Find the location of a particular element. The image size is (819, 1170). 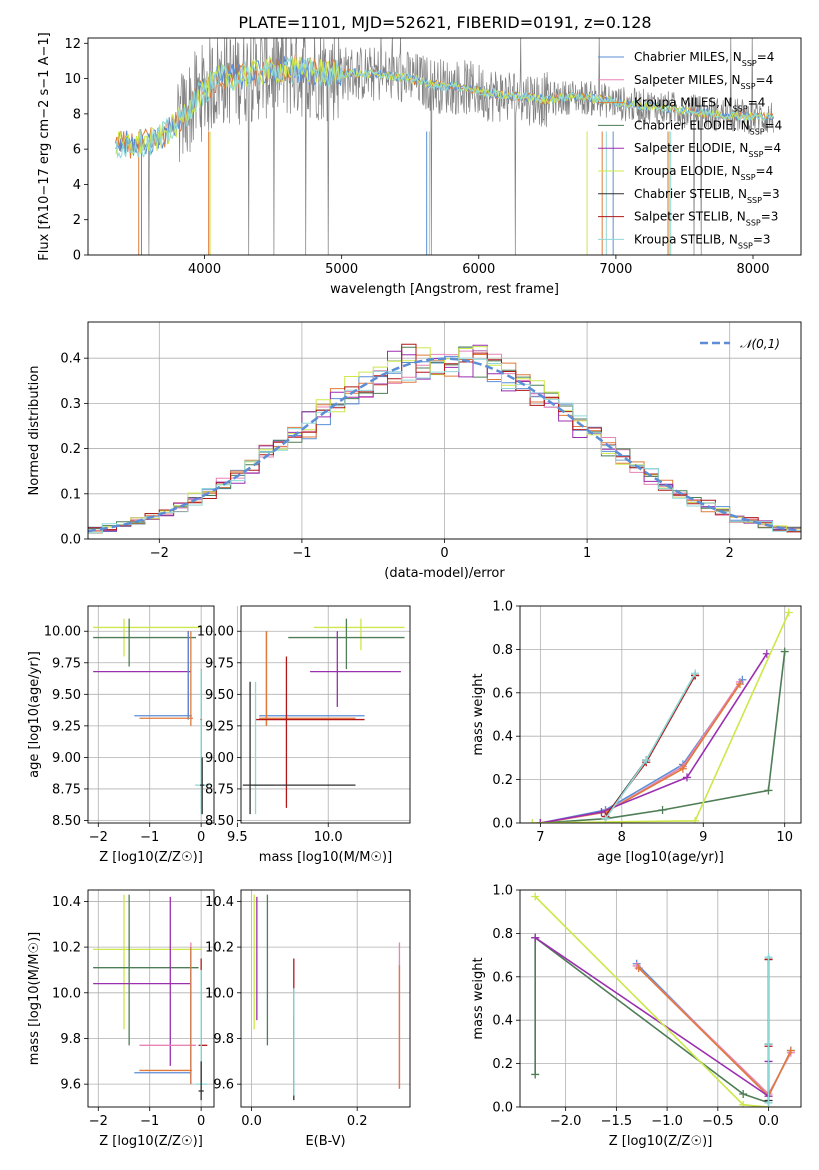

plot-area-age_vs_mass is located at coordinates (323, 716).